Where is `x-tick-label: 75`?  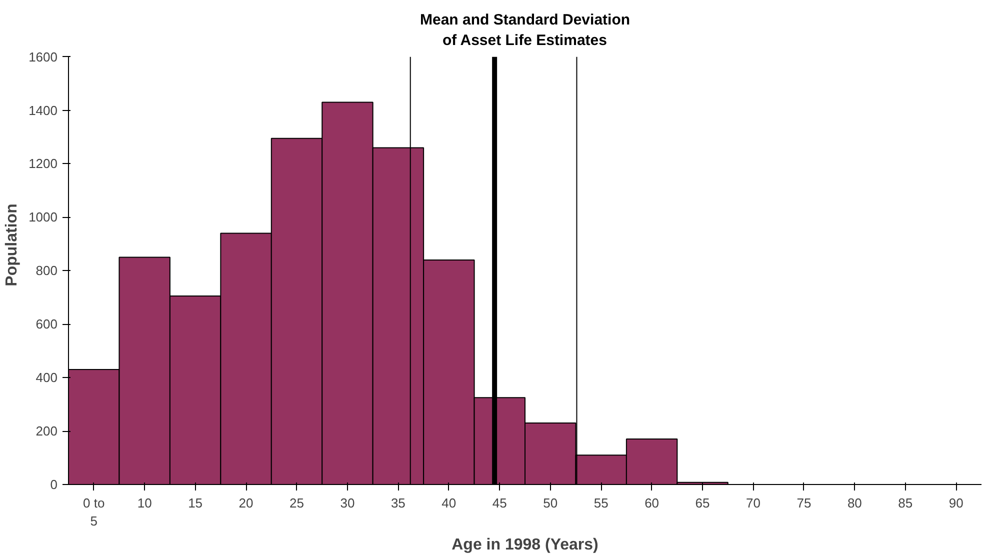 x-tick-label: 75 is located at coordinates (804, 503).